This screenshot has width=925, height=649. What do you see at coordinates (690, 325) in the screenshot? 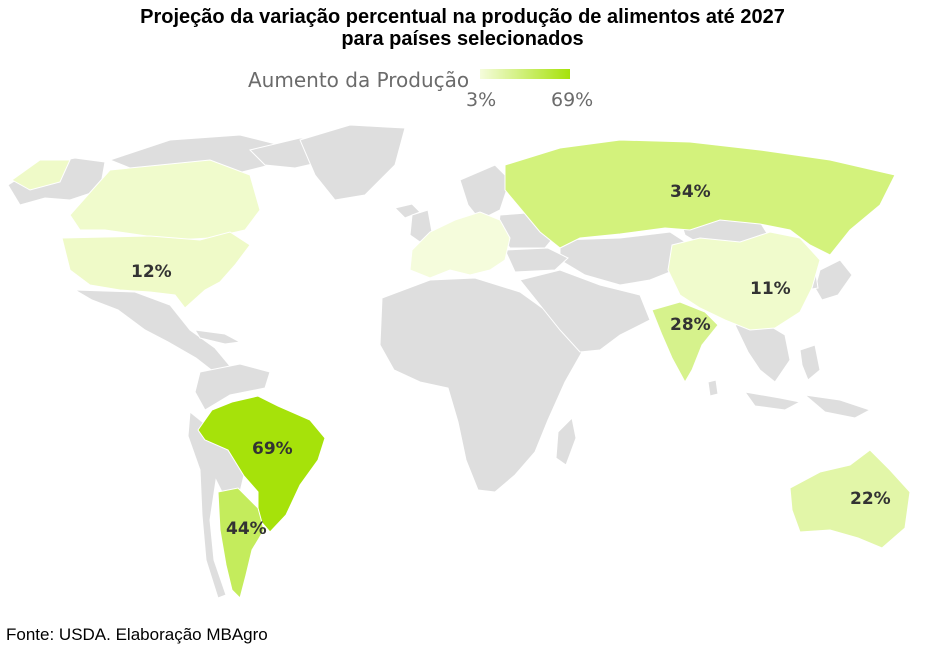
I see `label-india: 28%` at bounding box center [690, 325].